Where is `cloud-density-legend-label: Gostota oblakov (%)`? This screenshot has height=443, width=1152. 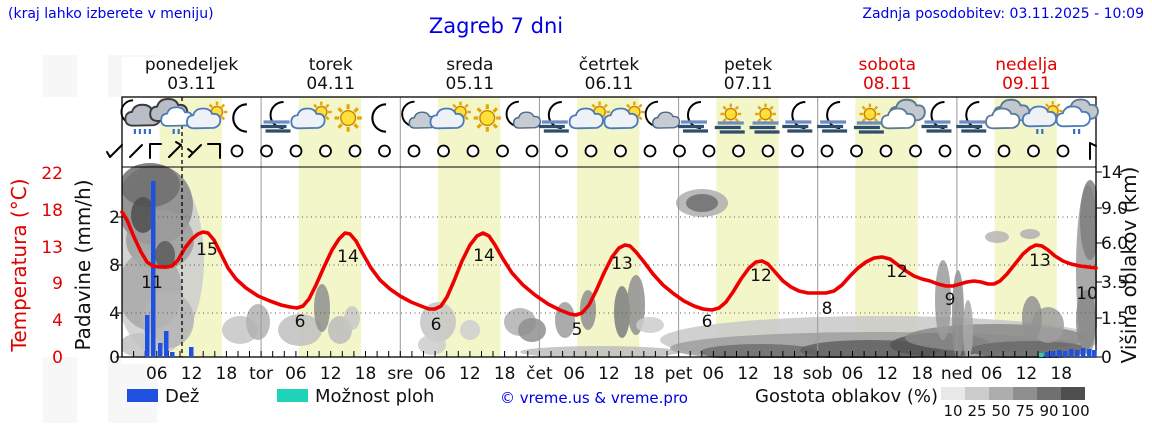
cloud-density-legend-label: Gostota oblakov (%) is located at coordinates (847, 396).